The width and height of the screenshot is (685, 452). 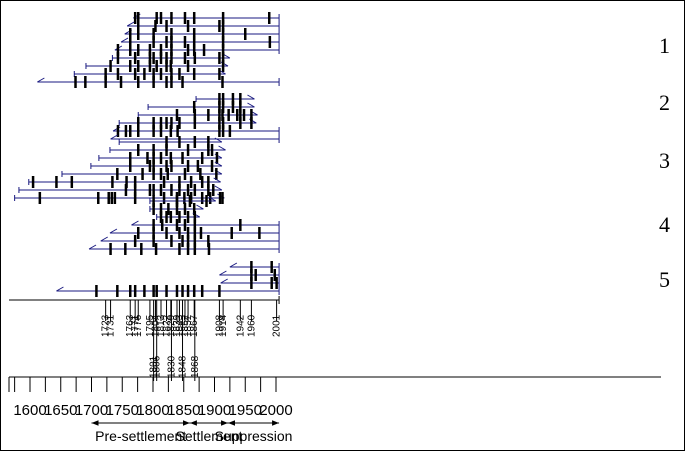 I want to click on fire-year-label: 1942, so click(x=240, y=325).